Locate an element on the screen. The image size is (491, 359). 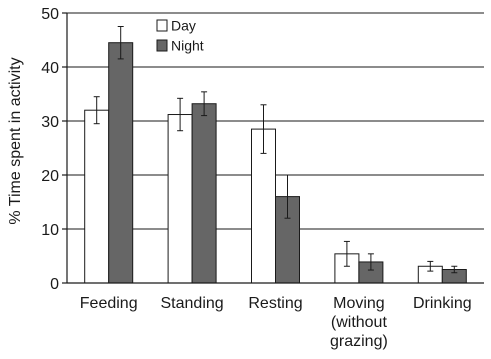
x-category-label: Resting is located at coordinates (275, 303).